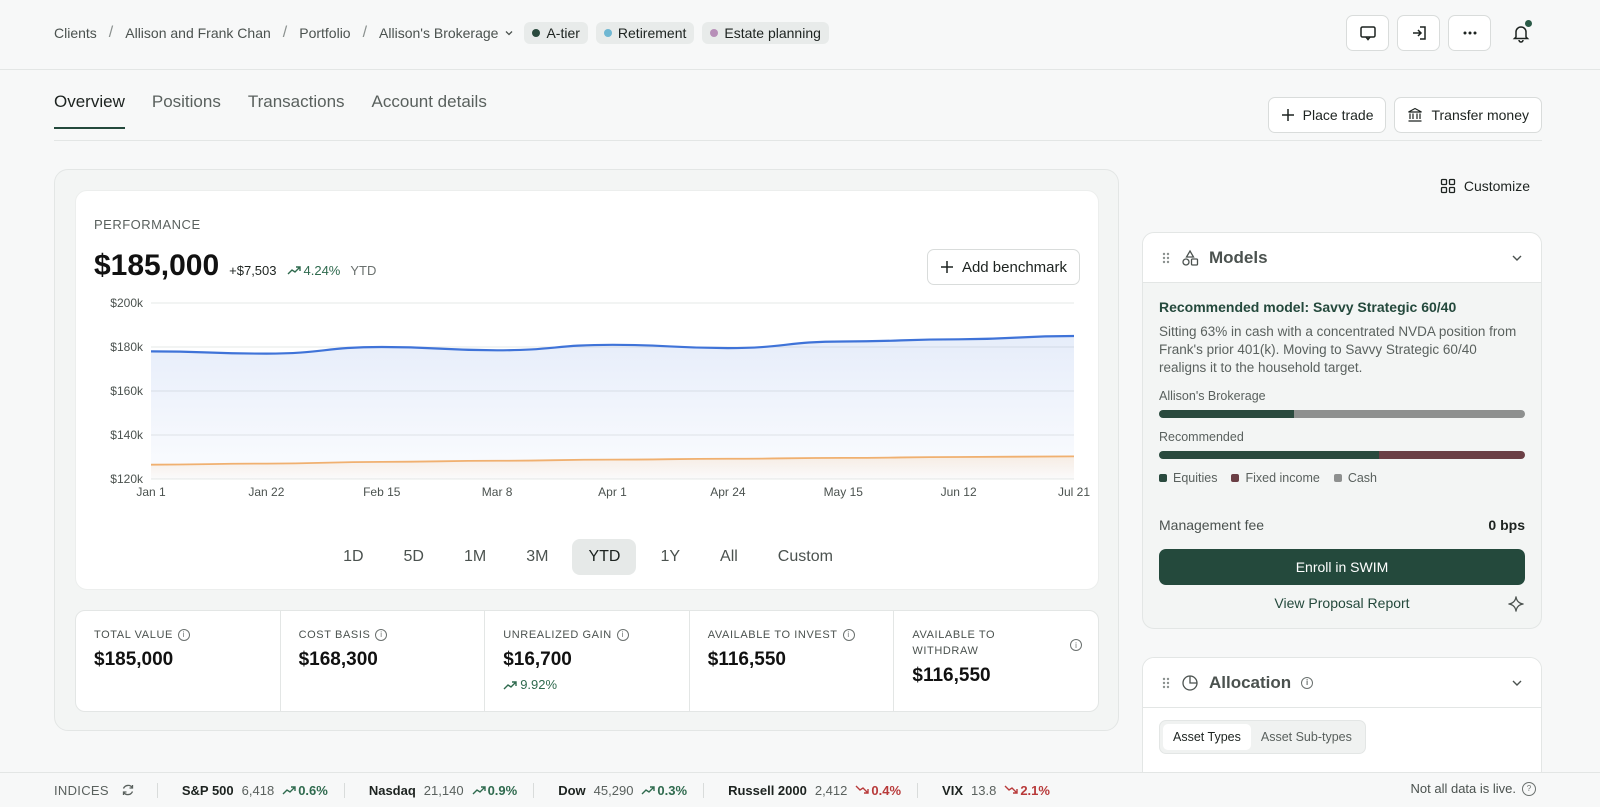 The width and height of the screenshot is (1600, 807). Describe the element at coordinates (475, 556) in the screenshot. I see `range-1m: 1M` at that location.